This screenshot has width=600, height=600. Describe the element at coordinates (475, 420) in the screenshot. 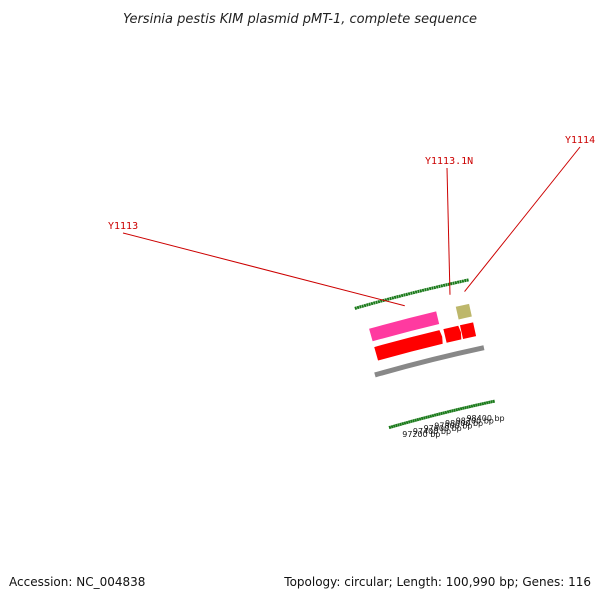

I see `scale-label: 98200 bp` at that location.